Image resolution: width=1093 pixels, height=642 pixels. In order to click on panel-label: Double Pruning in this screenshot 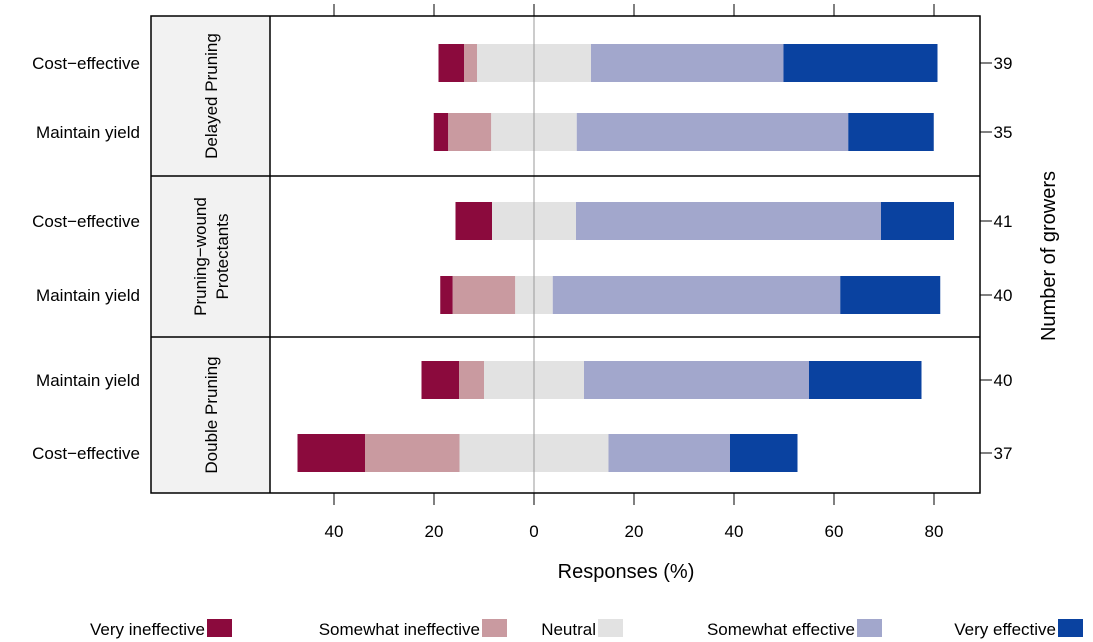, I will do `click(211, 414)`.